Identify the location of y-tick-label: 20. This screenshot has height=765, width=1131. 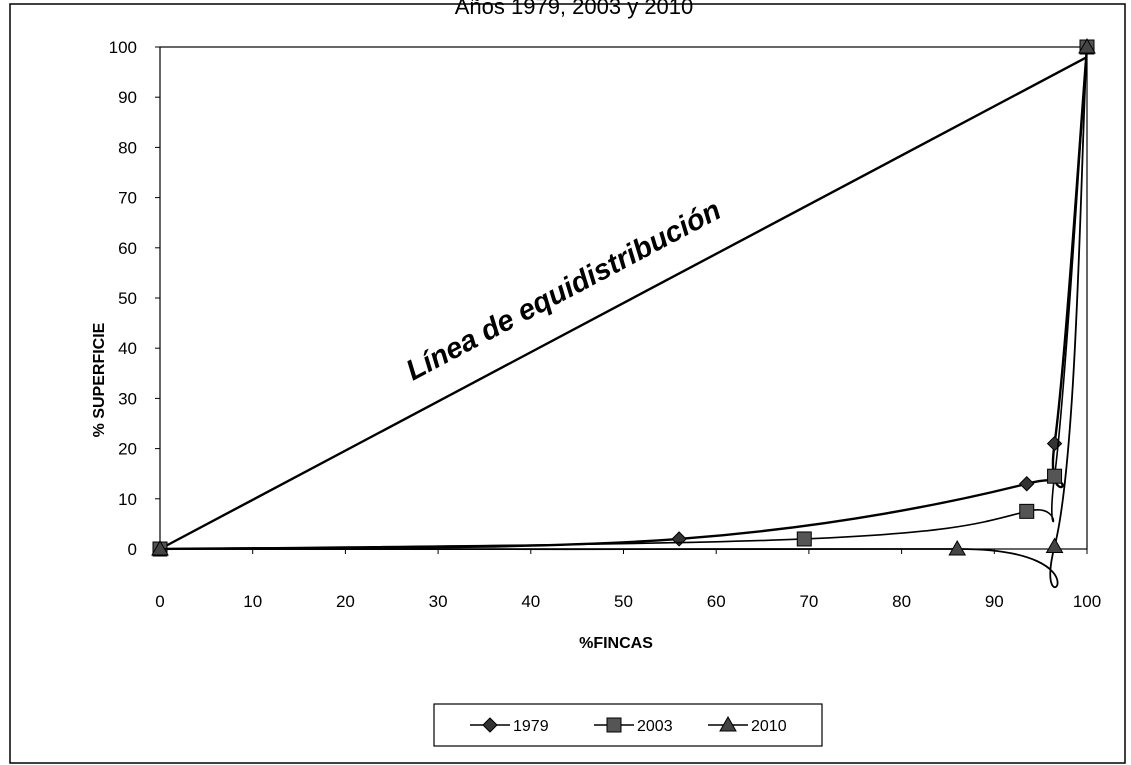
(127, 449).